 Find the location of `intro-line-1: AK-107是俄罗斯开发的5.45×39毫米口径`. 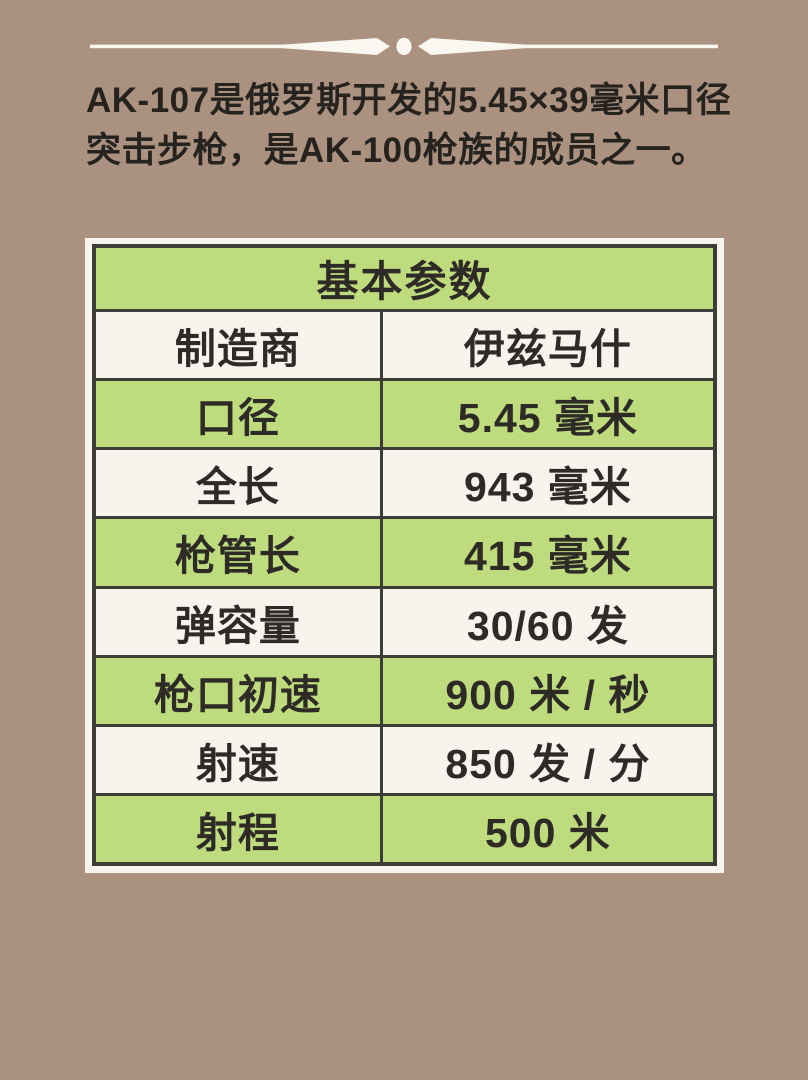

intro-line-1: AK-107是俄罗斯开发的5.45×39毫米口径 is located at coordinates (409, 100).